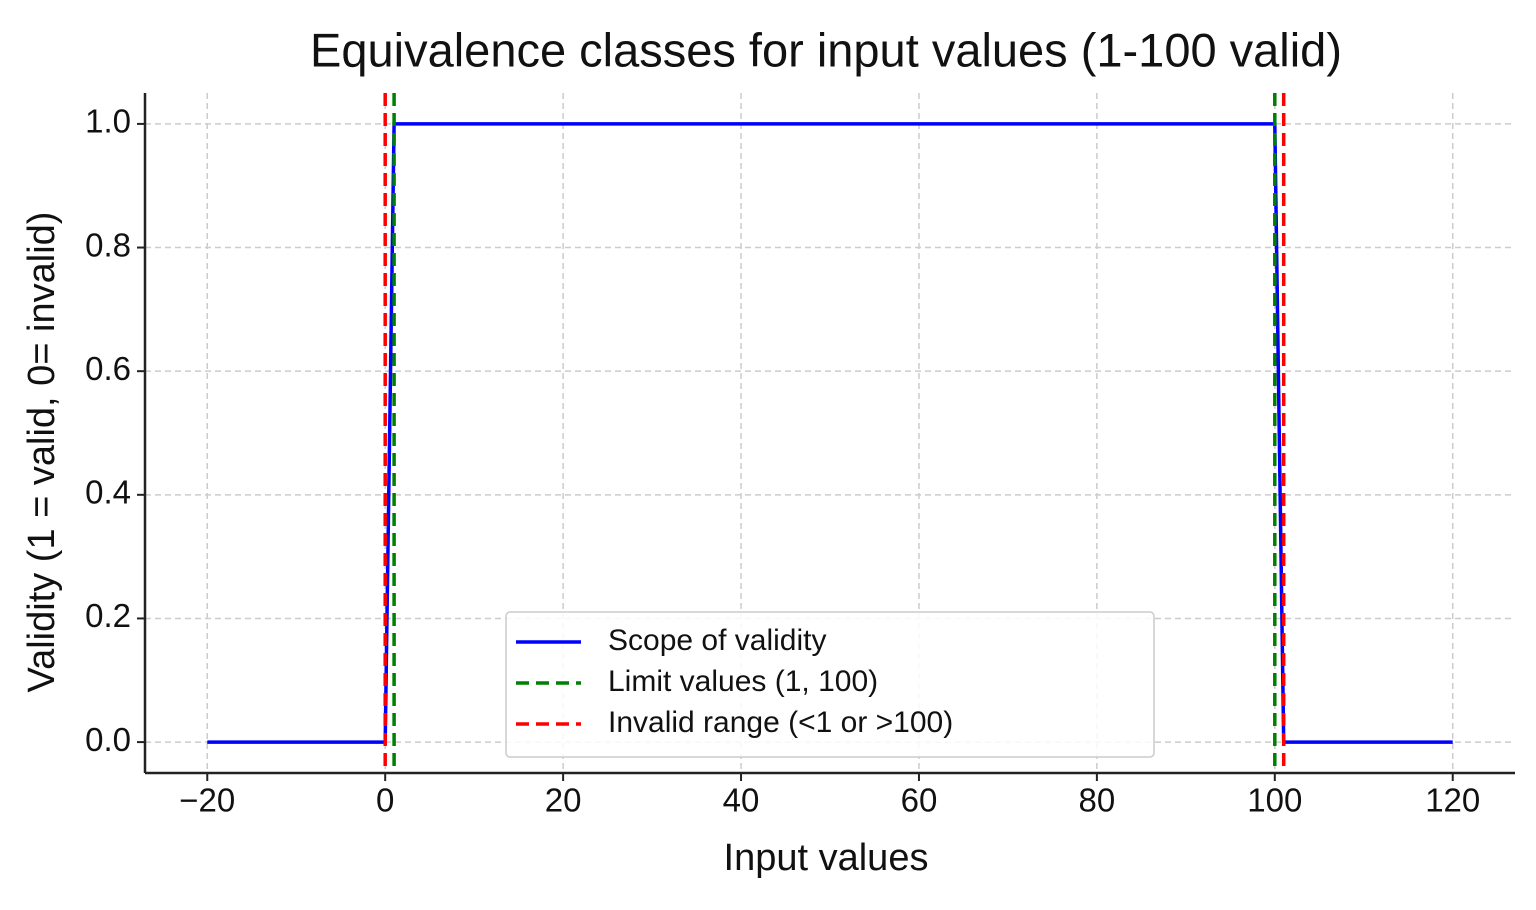 The width and height of the screenshot is (1536, 910). What do you see at coordinates (826, 858) in the screenshot?
I see `x-axis-label: Input values` at bounding box center [826, 858].